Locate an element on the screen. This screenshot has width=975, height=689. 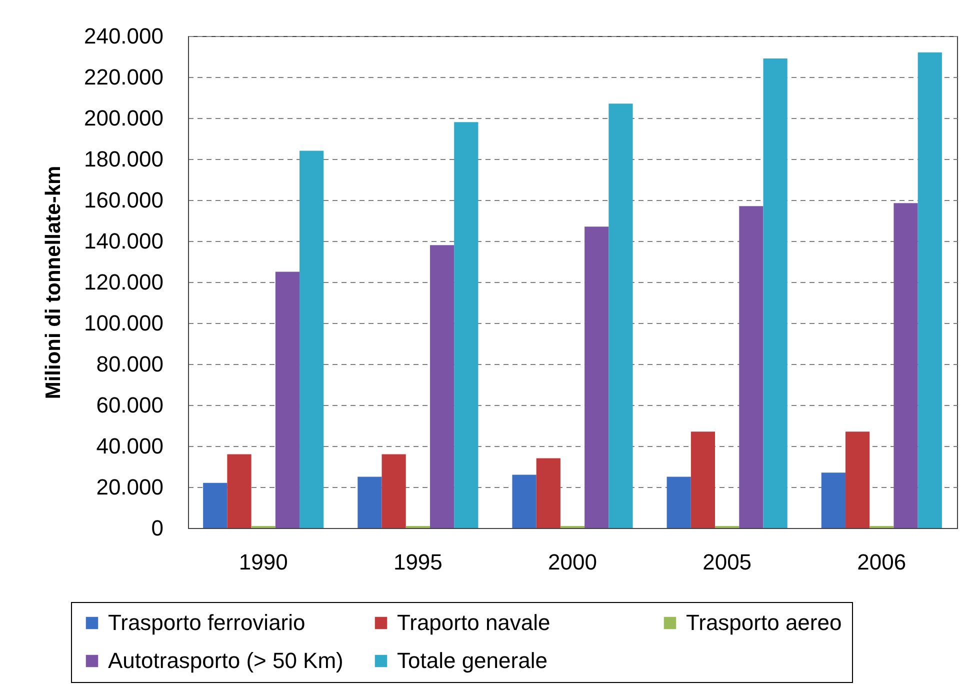
y-tick-label: 180.000 is located at coordinates (124, 159).